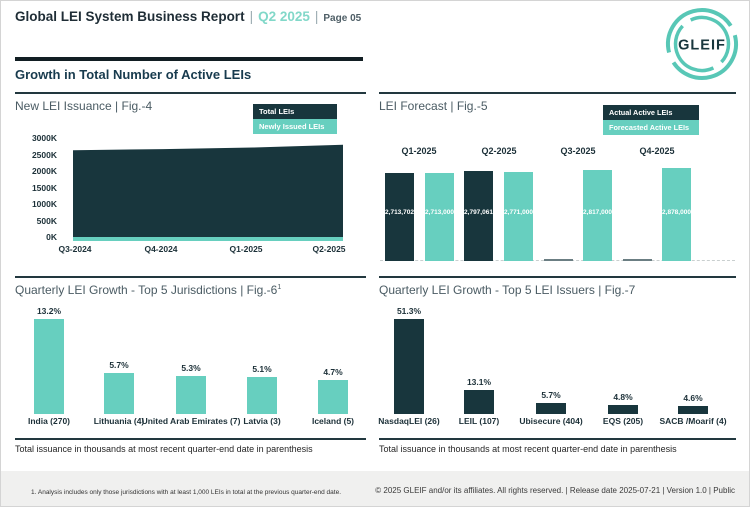 Image resolution: width=750 pixels, height=507 pixels. I want to click on fig4-legend: Total LEIs Newly Issued LEIs, so click(295, 119).